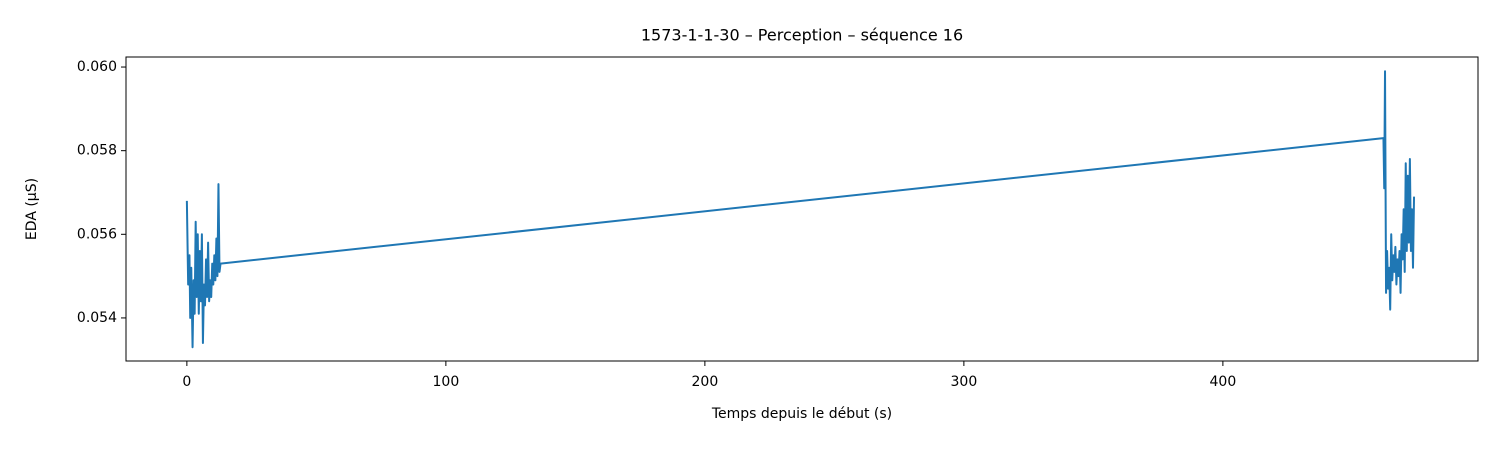 This screenshot has height=454, width=1500. Describe the element at coordinates (97, 67) in the screenshot. I see `y-tick-label: 0.060` at that location.